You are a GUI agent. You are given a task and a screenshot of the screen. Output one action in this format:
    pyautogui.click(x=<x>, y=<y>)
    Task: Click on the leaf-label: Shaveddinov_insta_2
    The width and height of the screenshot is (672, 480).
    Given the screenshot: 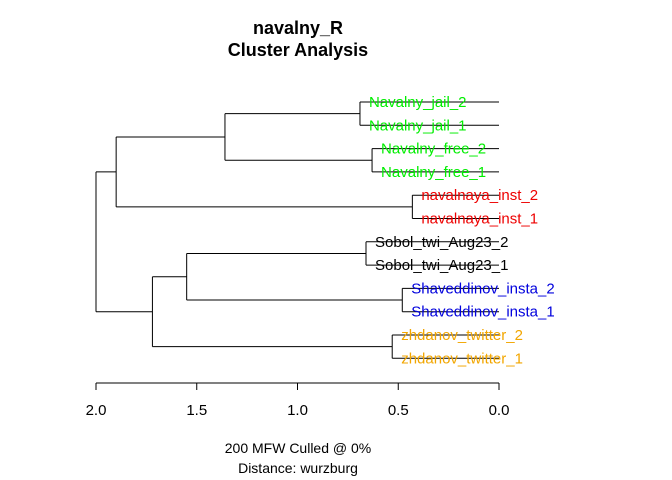 What is the action you would take?
    pyautogui.click(x=482, y=288)
    